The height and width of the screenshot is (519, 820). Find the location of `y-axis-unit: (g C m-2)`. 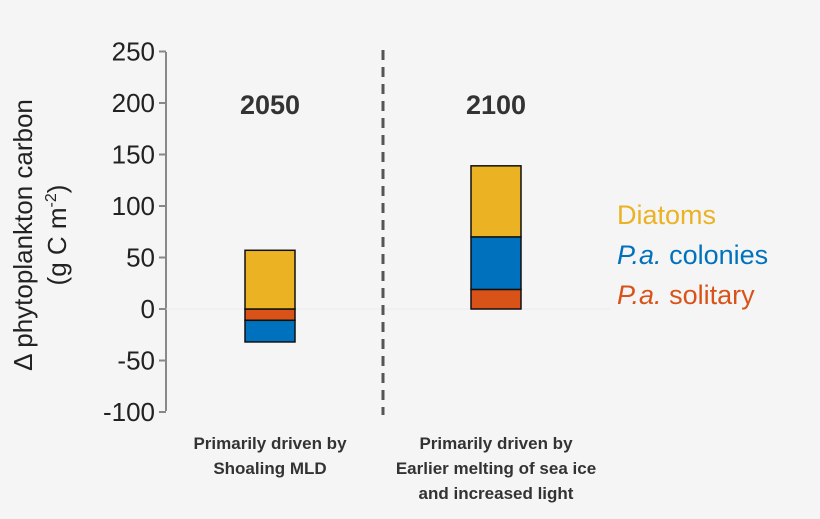

y-axis-unit: (g C m-2) is located at coordinates (57, 235).